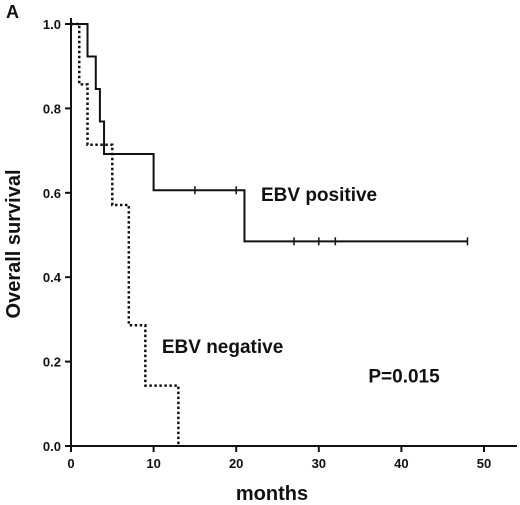 The image size is (520, 505). I want to click on annotation-ebv-negative: EBV negative, so click(222, 347).